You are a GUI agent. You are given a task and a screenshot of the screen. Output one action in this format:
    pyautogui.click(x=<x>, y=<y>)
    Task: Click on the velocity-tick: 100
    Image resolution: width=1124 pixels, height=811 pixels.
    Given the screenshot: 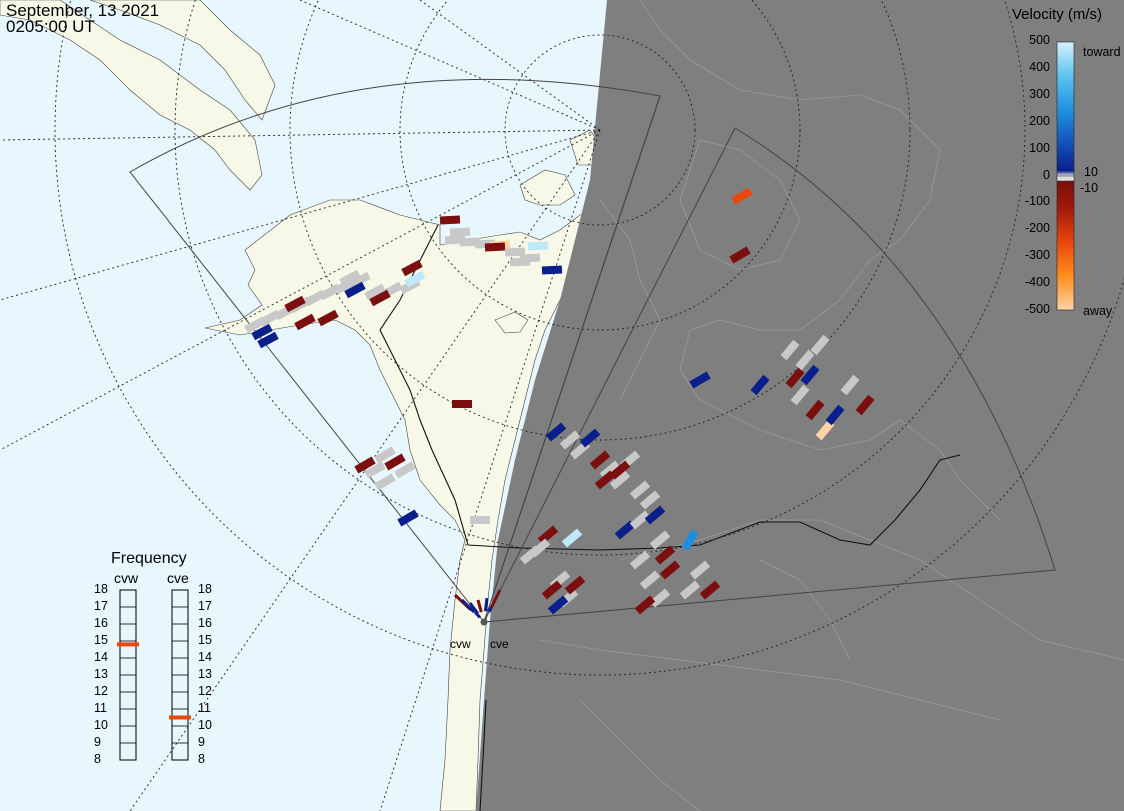 What is the action you would take?
    pyautogui.click(x=1039, y=147)
    